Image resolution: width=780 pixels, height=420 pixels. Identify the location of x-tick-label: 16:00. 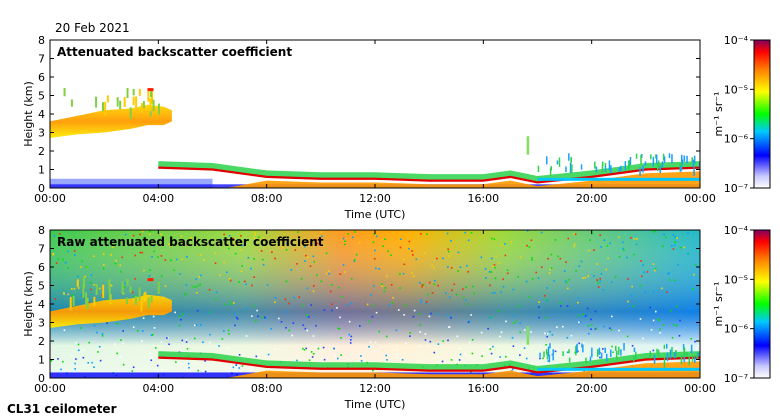
(483, 388).